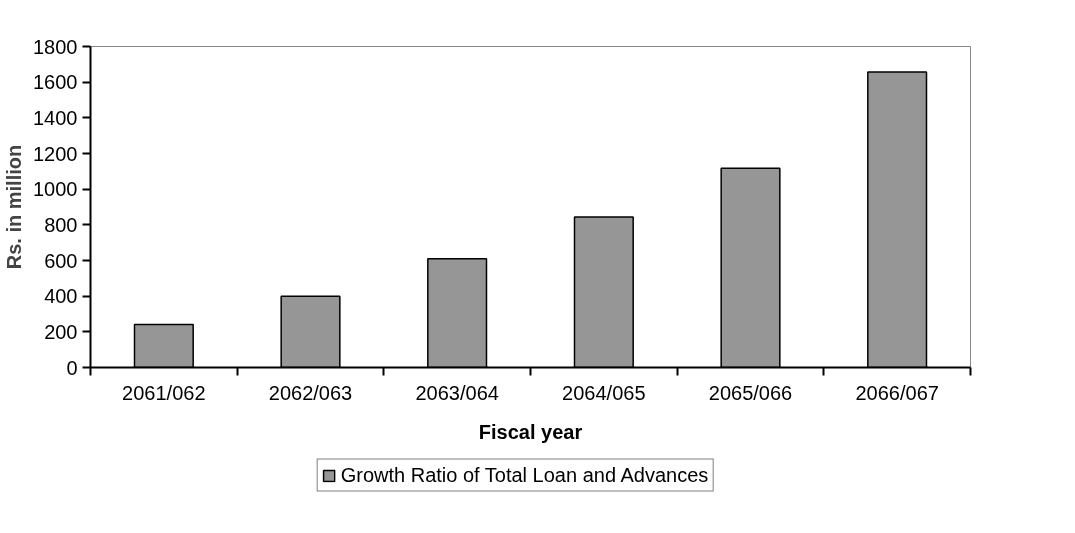 The width and height of the screenshot is (1075, 533). Describe the element at coordinates (750, 392) in the screenshot. I see `x-tick-label: 2065/066` at that location.